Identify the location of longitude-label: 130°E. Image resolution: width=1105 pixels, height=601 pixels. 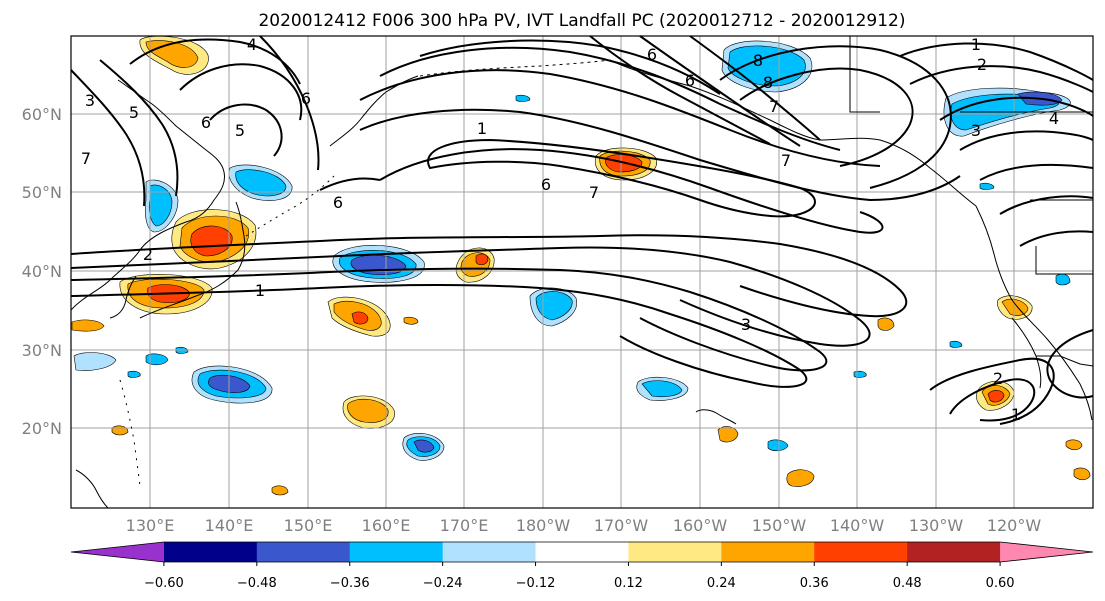
(150, 525).